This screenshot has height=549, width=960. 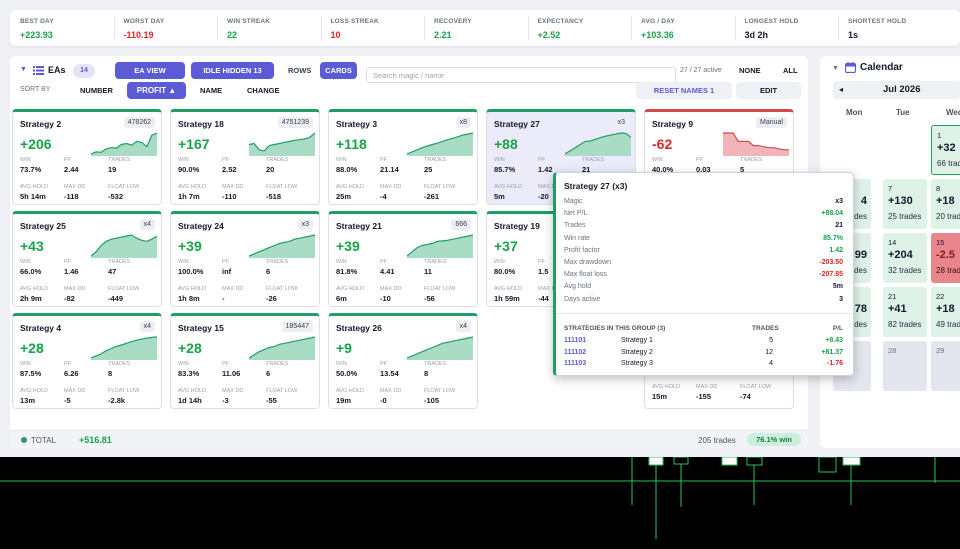 I want to click on sort-number-button: NUMBER, so click(x=96, y=90).